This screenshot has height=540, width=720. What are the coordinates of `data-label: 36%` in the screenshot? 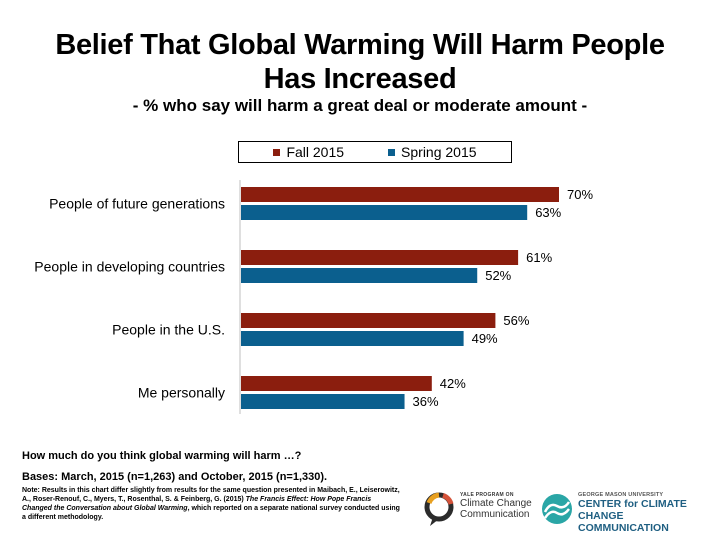 It's located at (426, 401).